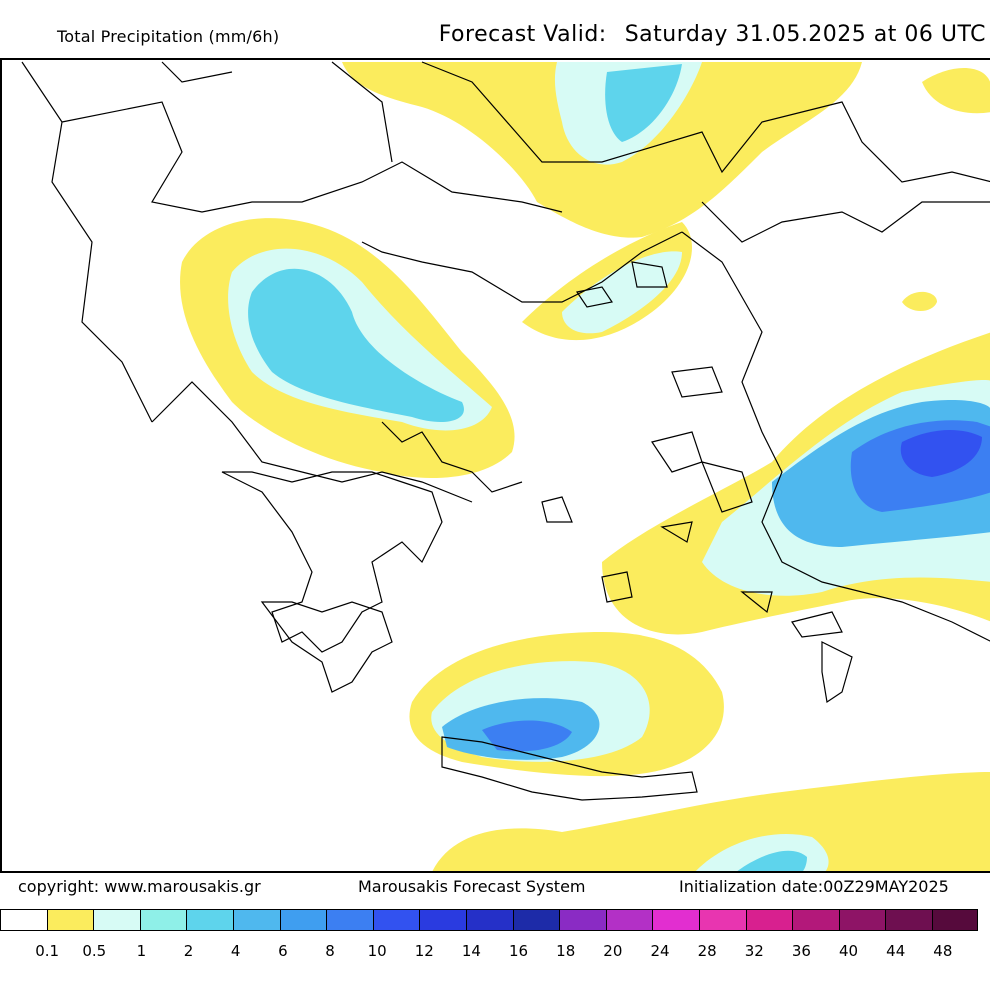  I want to click on chalkidiki, so click(452, 457).